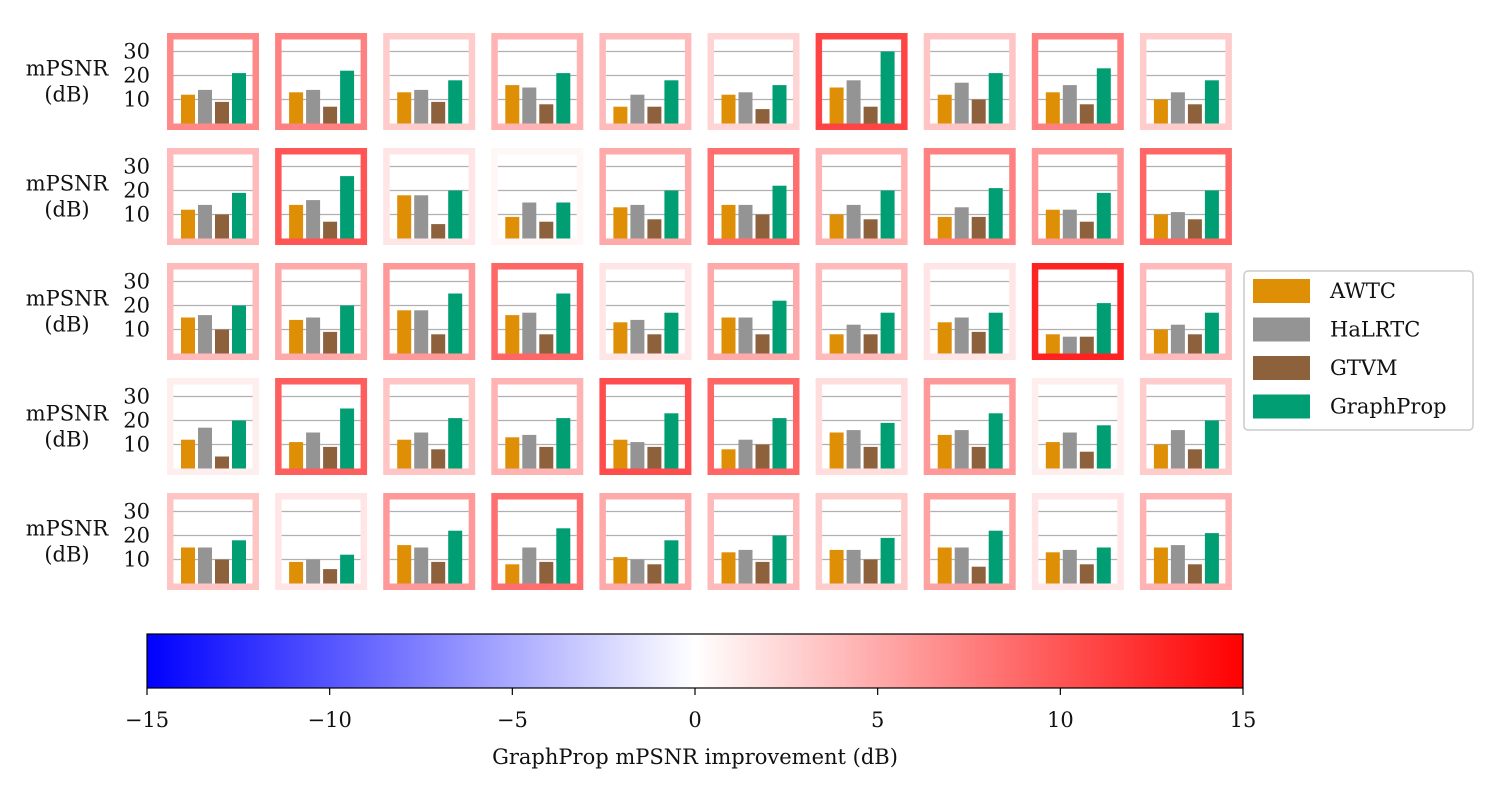 The height and width of the screenshot is (790, 1494). Describe the element at coordinates (1281, 406) in the screenshot. I see `legend-swatch-graphprop` at that location.